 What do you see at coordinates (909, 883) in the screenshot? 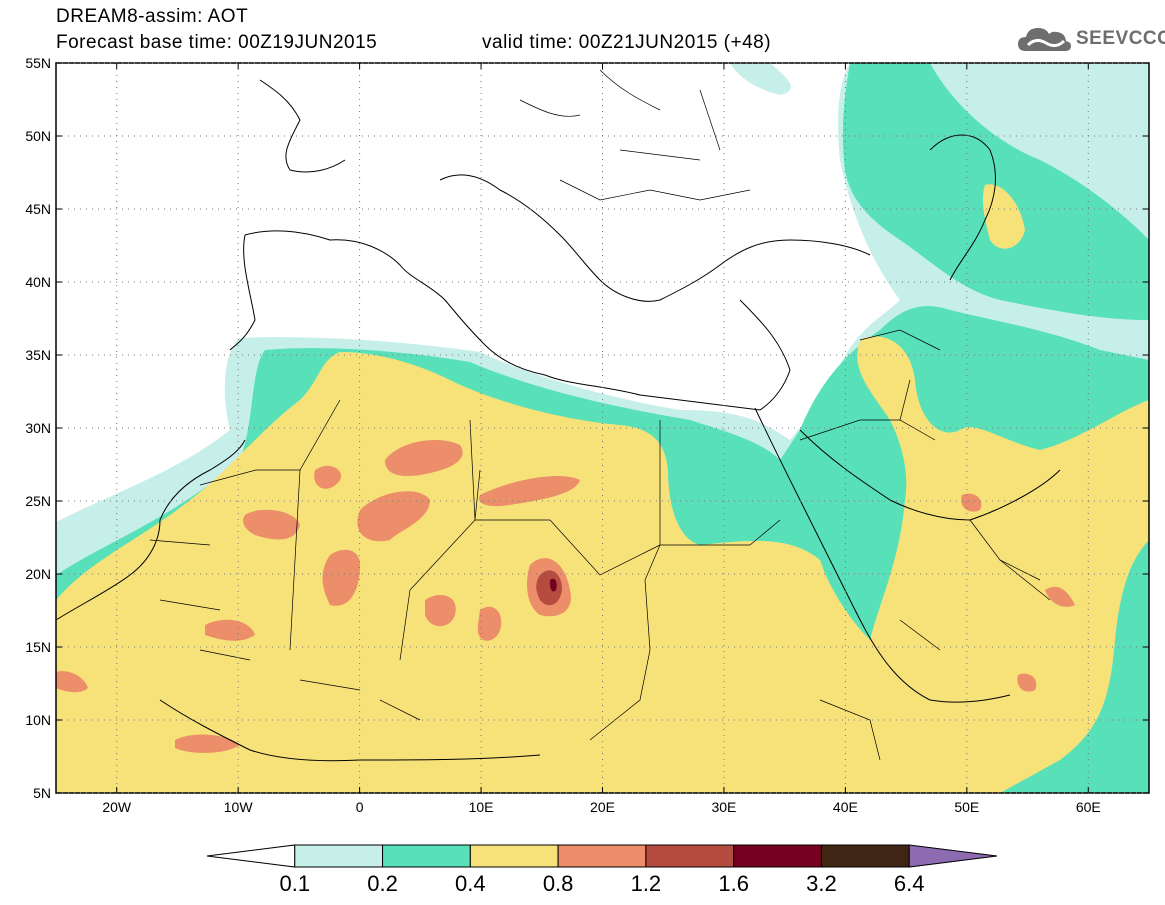
I see `colorbar-label: 6.4` at bounding box center [909, 883].